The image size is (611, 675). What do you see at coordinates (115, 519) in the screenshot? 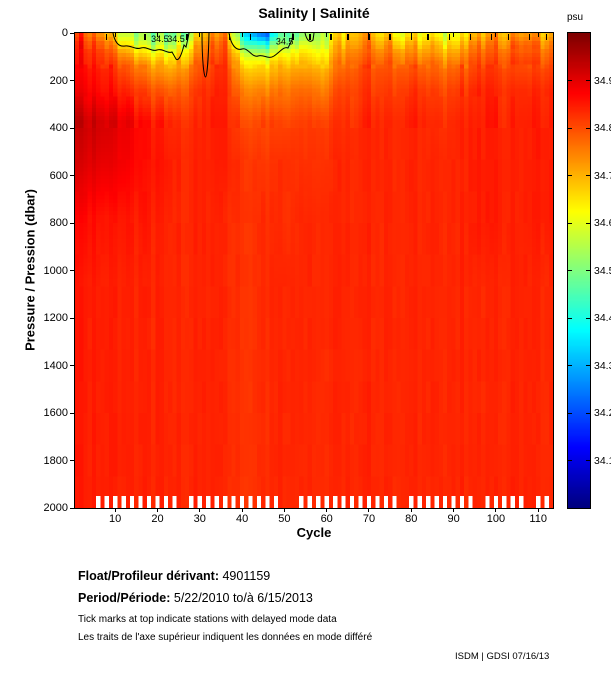
I see `x-tick-label: 10` at bounding box center [115, 519].